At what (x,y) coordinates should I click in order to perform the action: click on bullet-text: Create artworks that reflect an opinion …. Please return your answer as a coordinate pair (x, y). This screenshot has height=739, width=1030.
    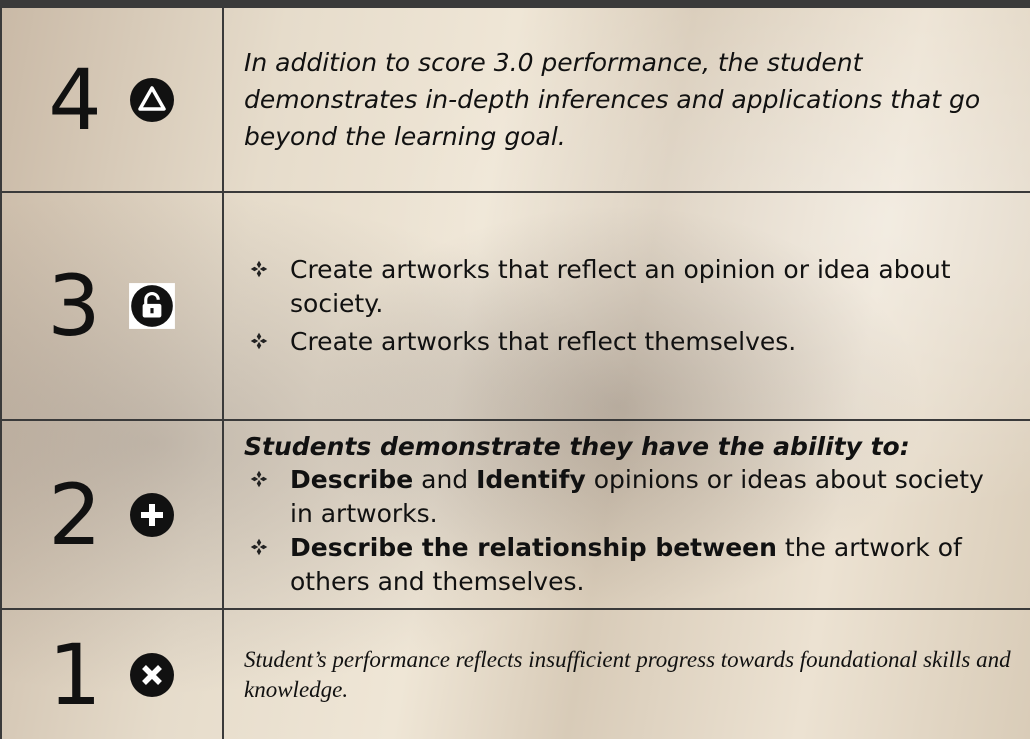
    Looking at the image, I should click on (651, 287).